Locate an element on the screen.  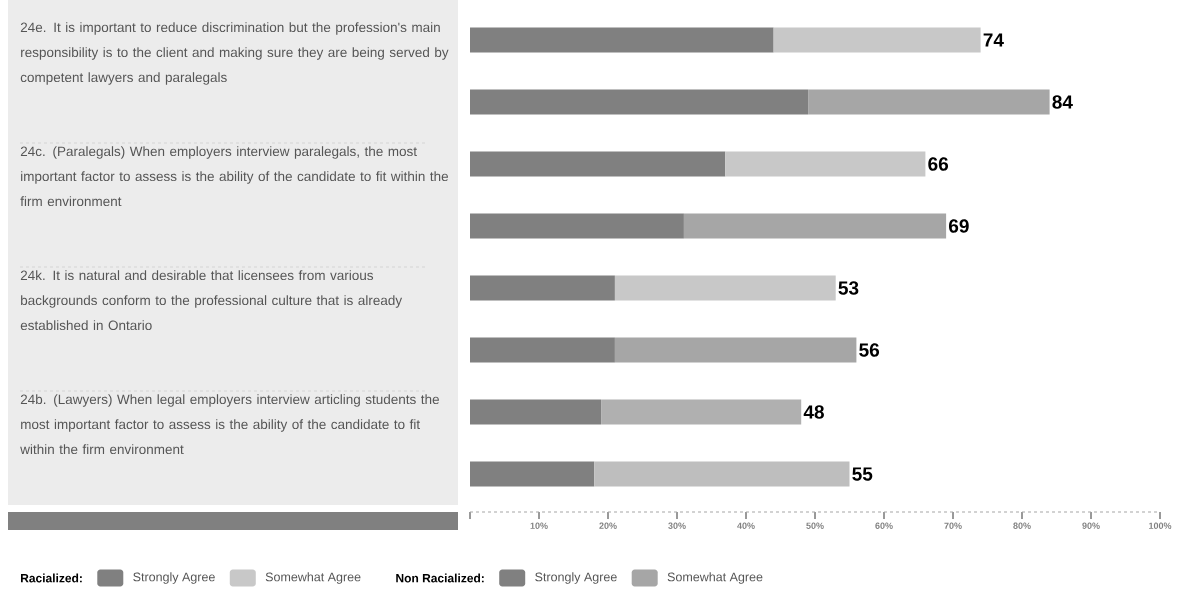
total-label: 69 is located at coordinates (959, 226).